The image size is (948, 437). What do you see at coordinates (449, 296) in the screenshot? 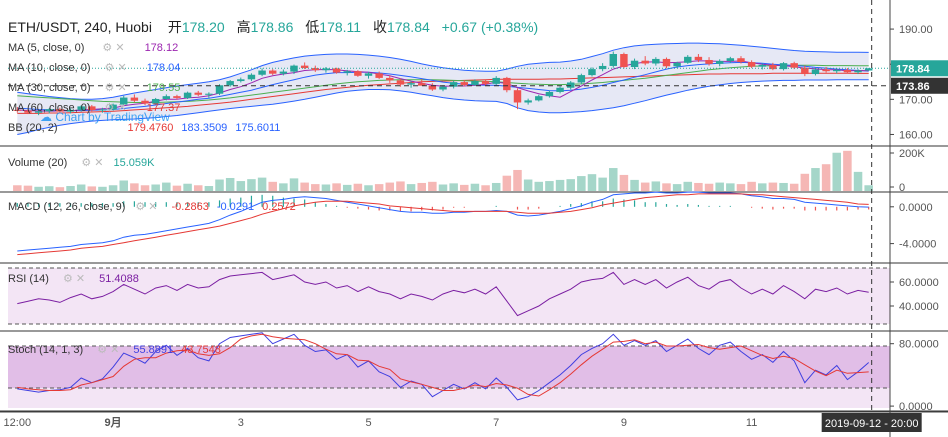
I see `rsi-band` at bounding box center [449, 296].